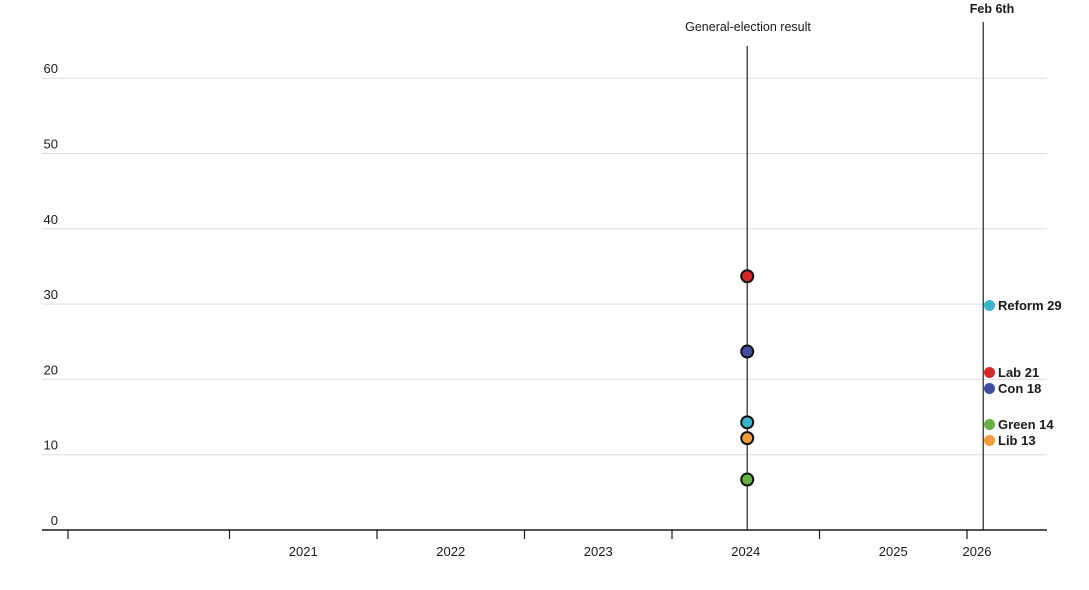  Describe the element at coordinates (747, 378) in the screenshot. I see `election-result-markers` at that location.